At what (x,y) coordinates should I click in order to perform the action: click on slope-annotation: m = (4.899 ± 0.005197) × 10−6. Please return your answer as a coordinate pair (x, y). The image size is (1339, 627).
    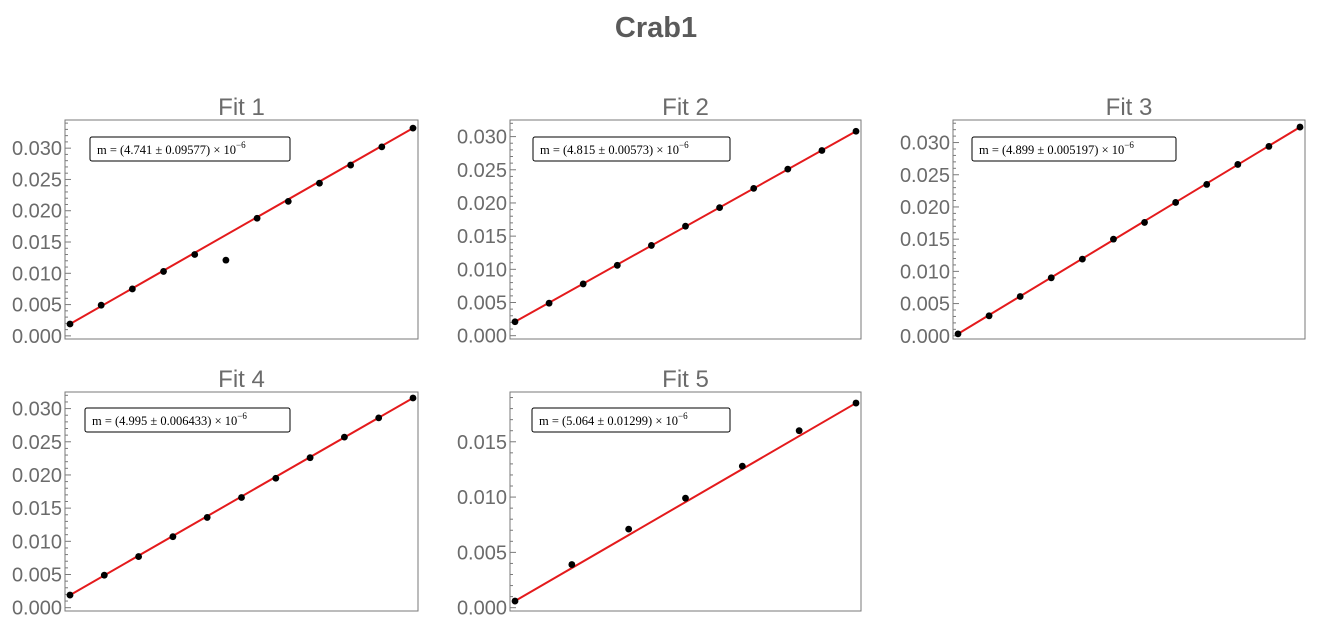
    Looking at the image, I should click on (1056, 148).